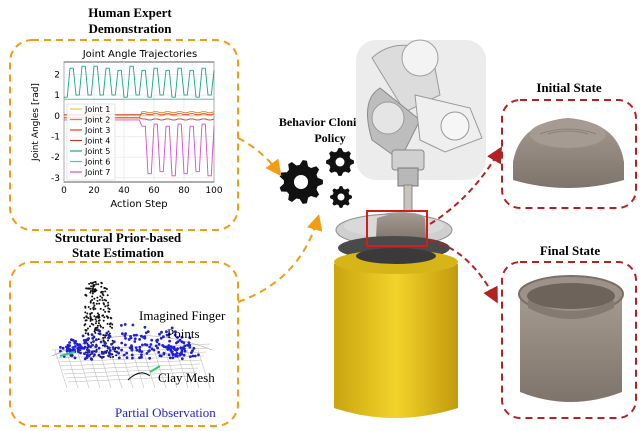  What do you see at coordinates (124, 191) in the screenshot?
I see `chart-xtick-label: 40` at bounding box center [124, 191].